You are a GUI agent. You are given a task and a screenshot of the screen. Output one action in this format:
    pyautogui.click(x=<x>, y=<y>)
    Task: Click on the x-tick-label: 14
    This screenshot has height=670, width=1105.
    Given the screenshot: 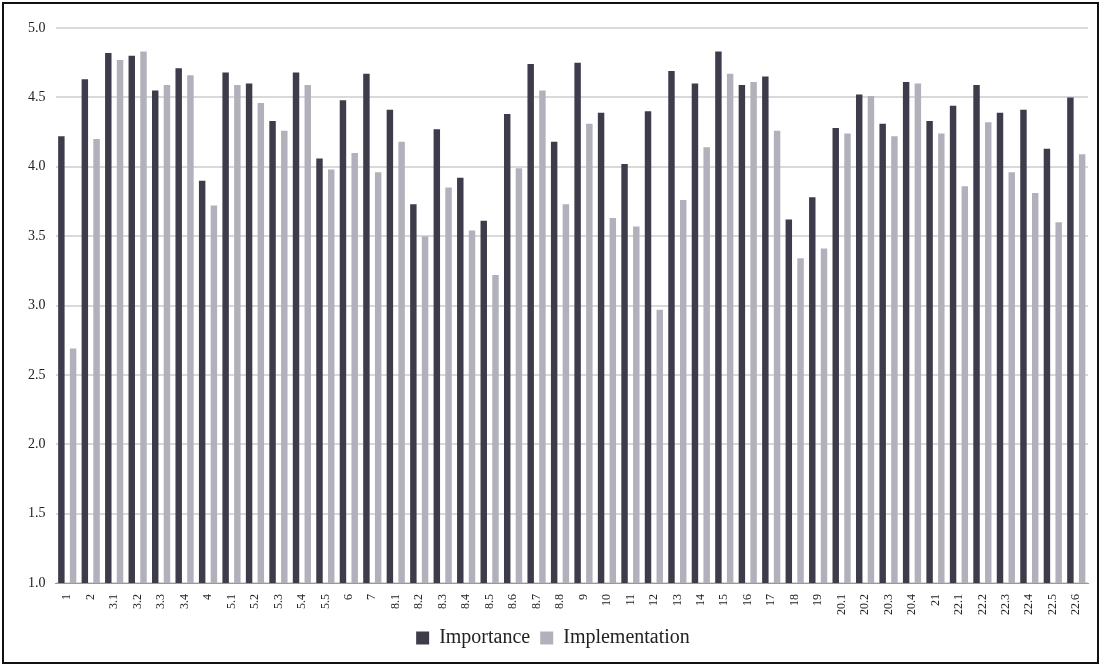 What is the action you would take?
    pyautogui.click(x=699, y=600)
    